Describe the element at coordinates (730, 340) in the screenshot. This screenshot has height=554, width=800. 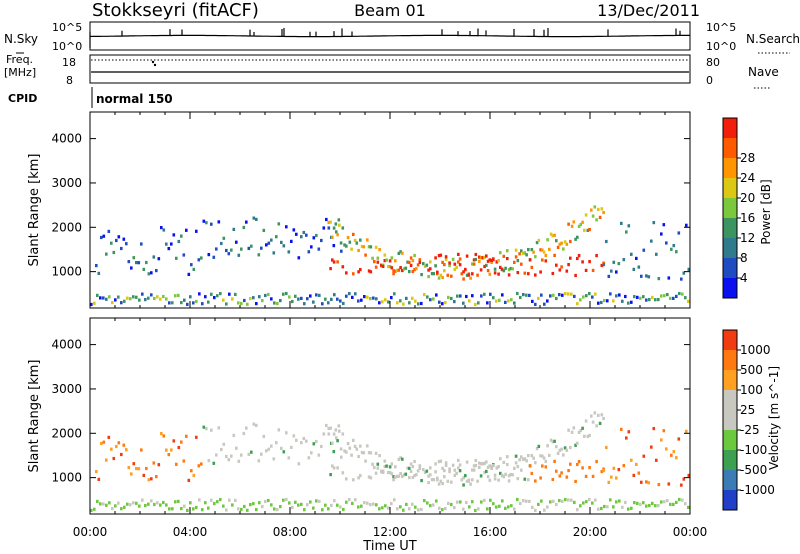
I see `colorbar-swatch` at that location.